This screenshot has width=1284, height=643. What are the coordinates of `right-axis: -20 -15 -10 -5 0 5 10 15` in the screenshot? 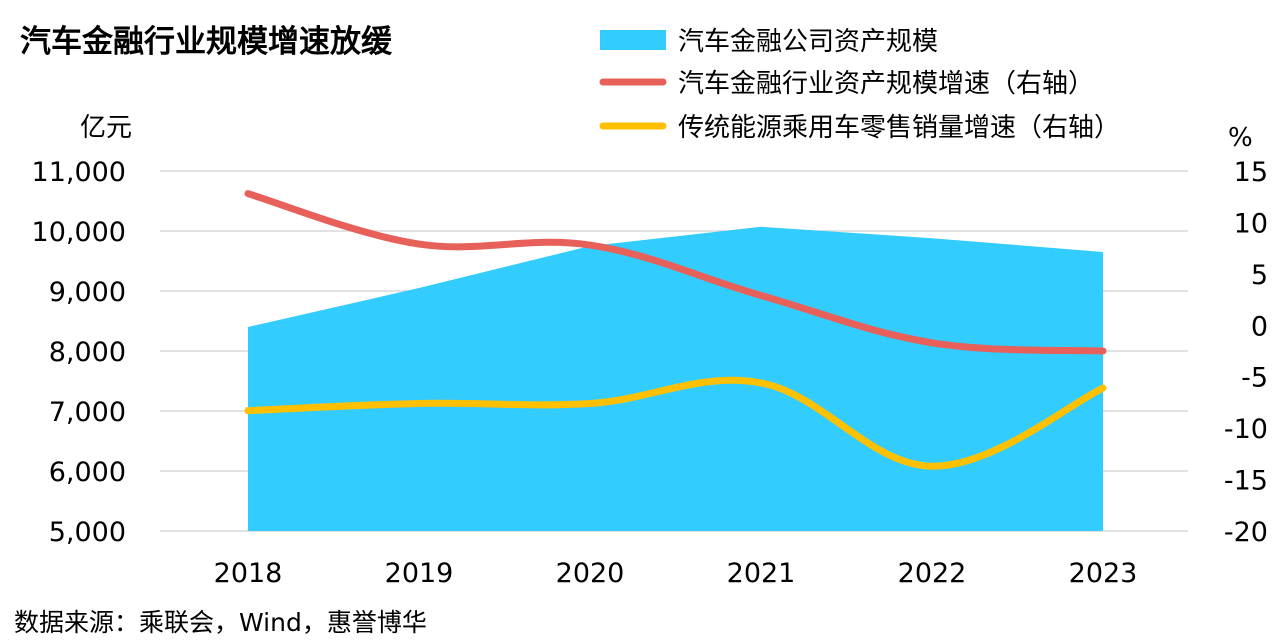 It's located at (1246, 352).